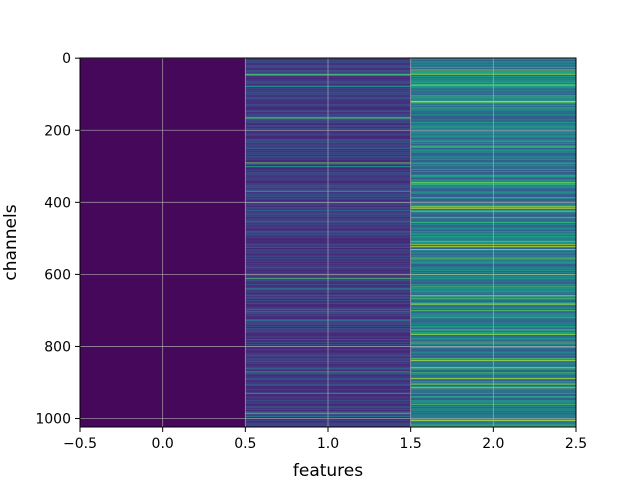 The width and height of the screenshot is (640, 480). Describe the element at coordinates (57, 275) in the screenshot. I see `y-tick-label: 600` at that location.